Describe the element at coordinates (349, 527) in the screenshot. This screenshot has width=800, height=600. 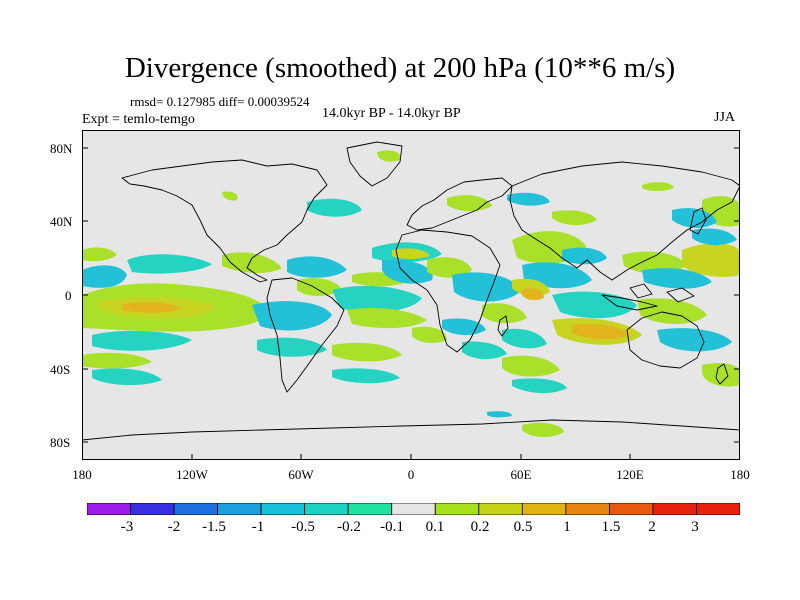
I see `cb-label: -0.2` at that location.